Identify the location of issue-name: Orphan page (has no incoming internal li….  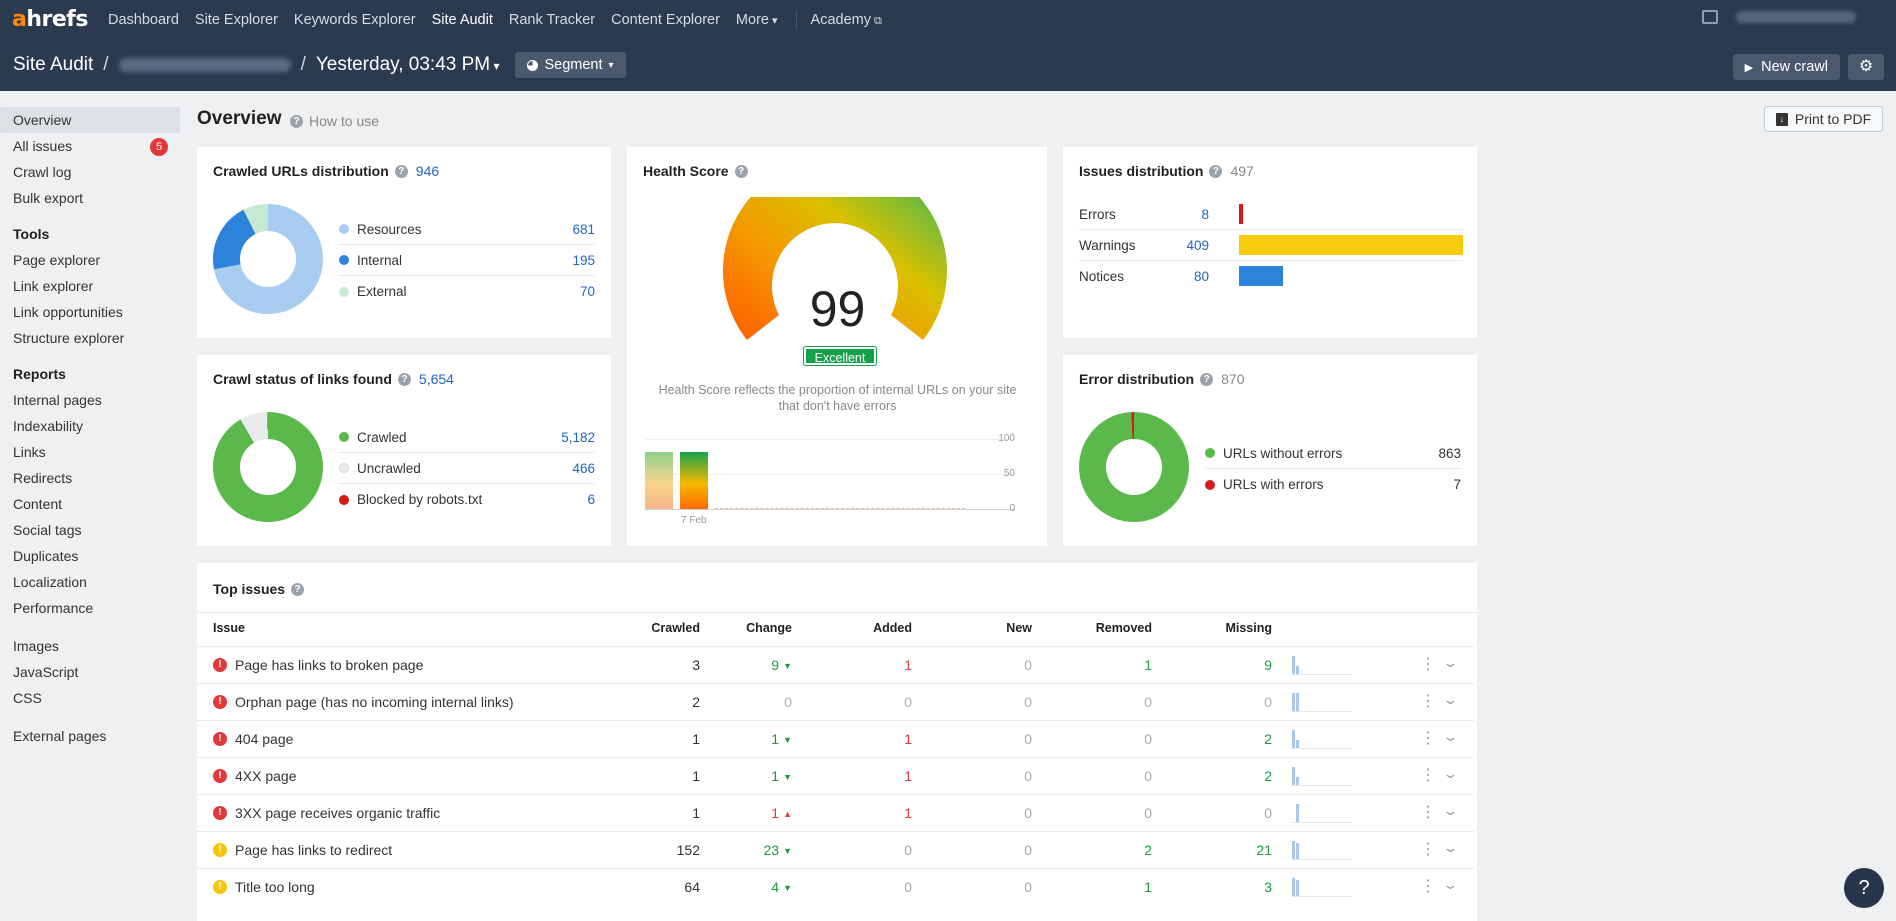
(374, 702).